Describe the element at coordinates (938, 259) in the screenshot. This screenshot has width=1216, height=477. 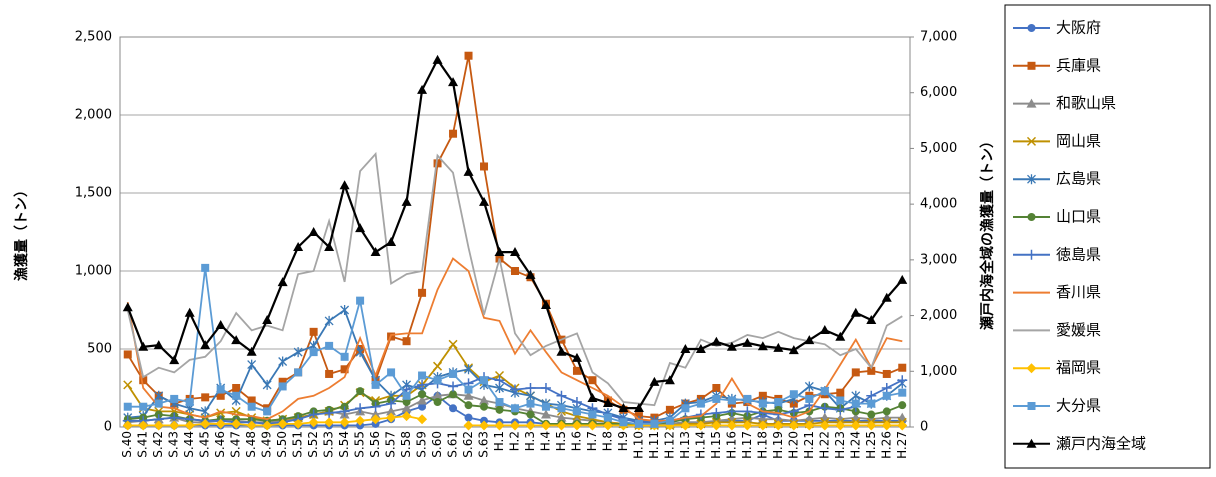
I see `y2-tick-label: 3,000` at that location.